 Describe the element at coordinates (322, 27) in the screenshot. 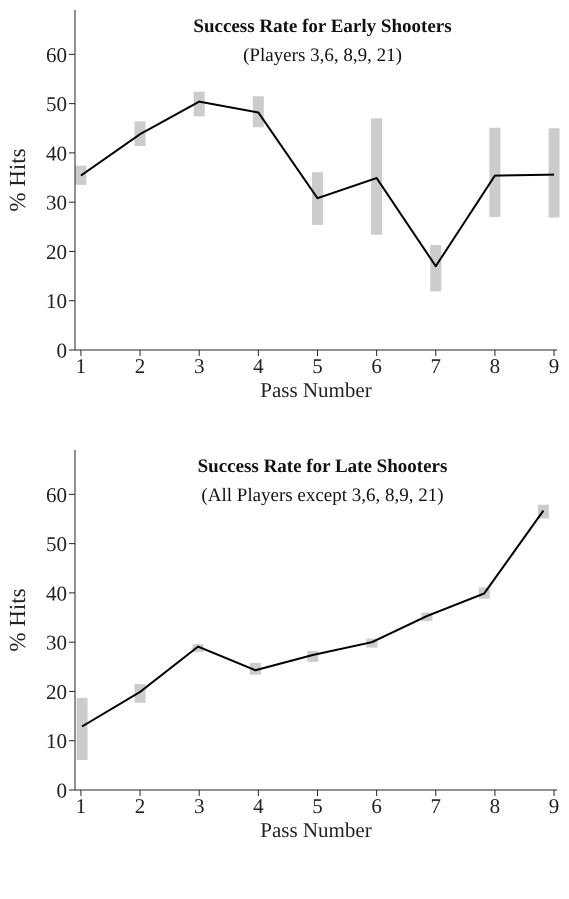

I see `chart-title: Success Rate for Early Shooters` at that location.